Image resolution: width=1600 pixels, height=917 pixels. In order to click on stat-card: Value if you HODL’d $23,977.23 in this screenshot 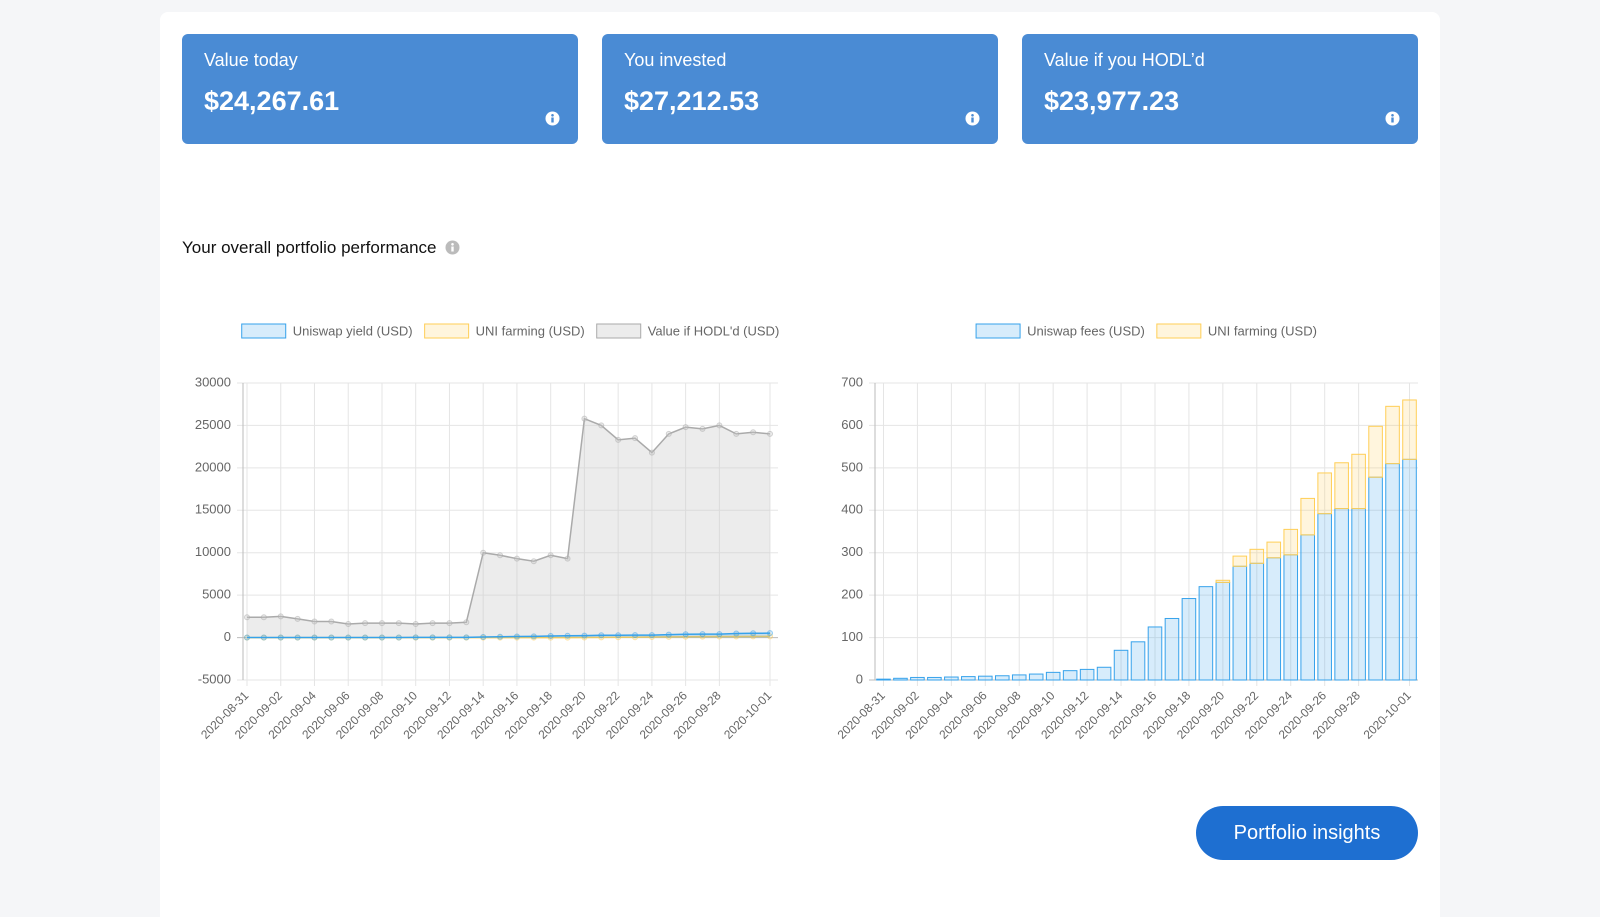, I will do `click(1220, 89)`.